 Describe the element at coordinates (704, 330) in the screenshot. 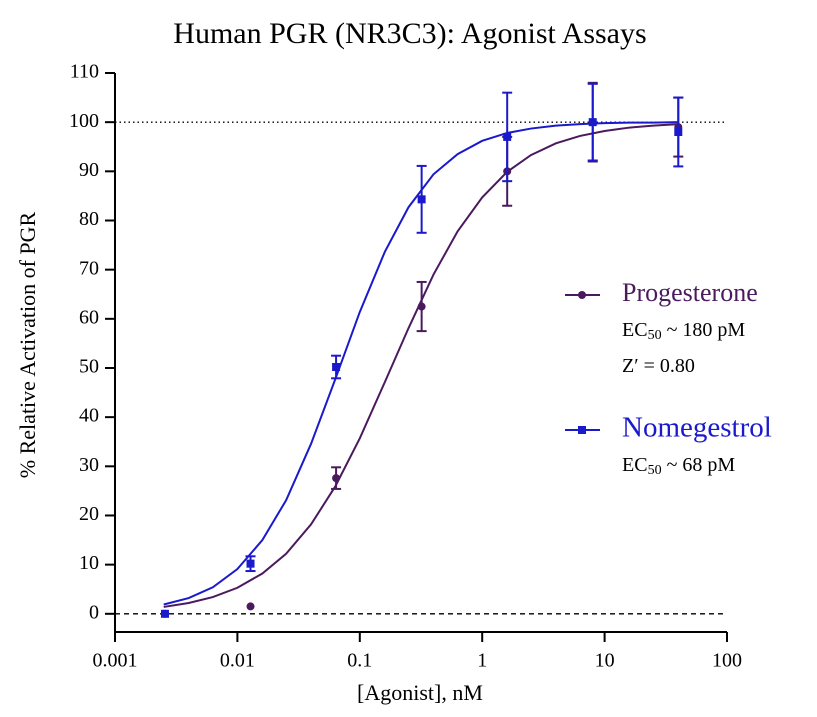

I see `annotation-text: ~ 180 pM` at that location.